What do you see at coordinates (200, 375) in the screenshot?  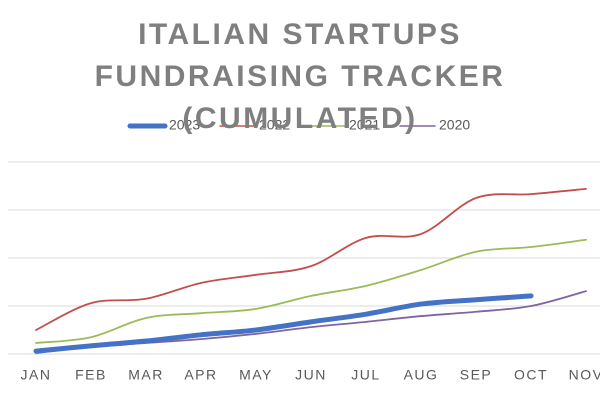 I see `x-tick-label: APR` at bounding box center [200, 375].